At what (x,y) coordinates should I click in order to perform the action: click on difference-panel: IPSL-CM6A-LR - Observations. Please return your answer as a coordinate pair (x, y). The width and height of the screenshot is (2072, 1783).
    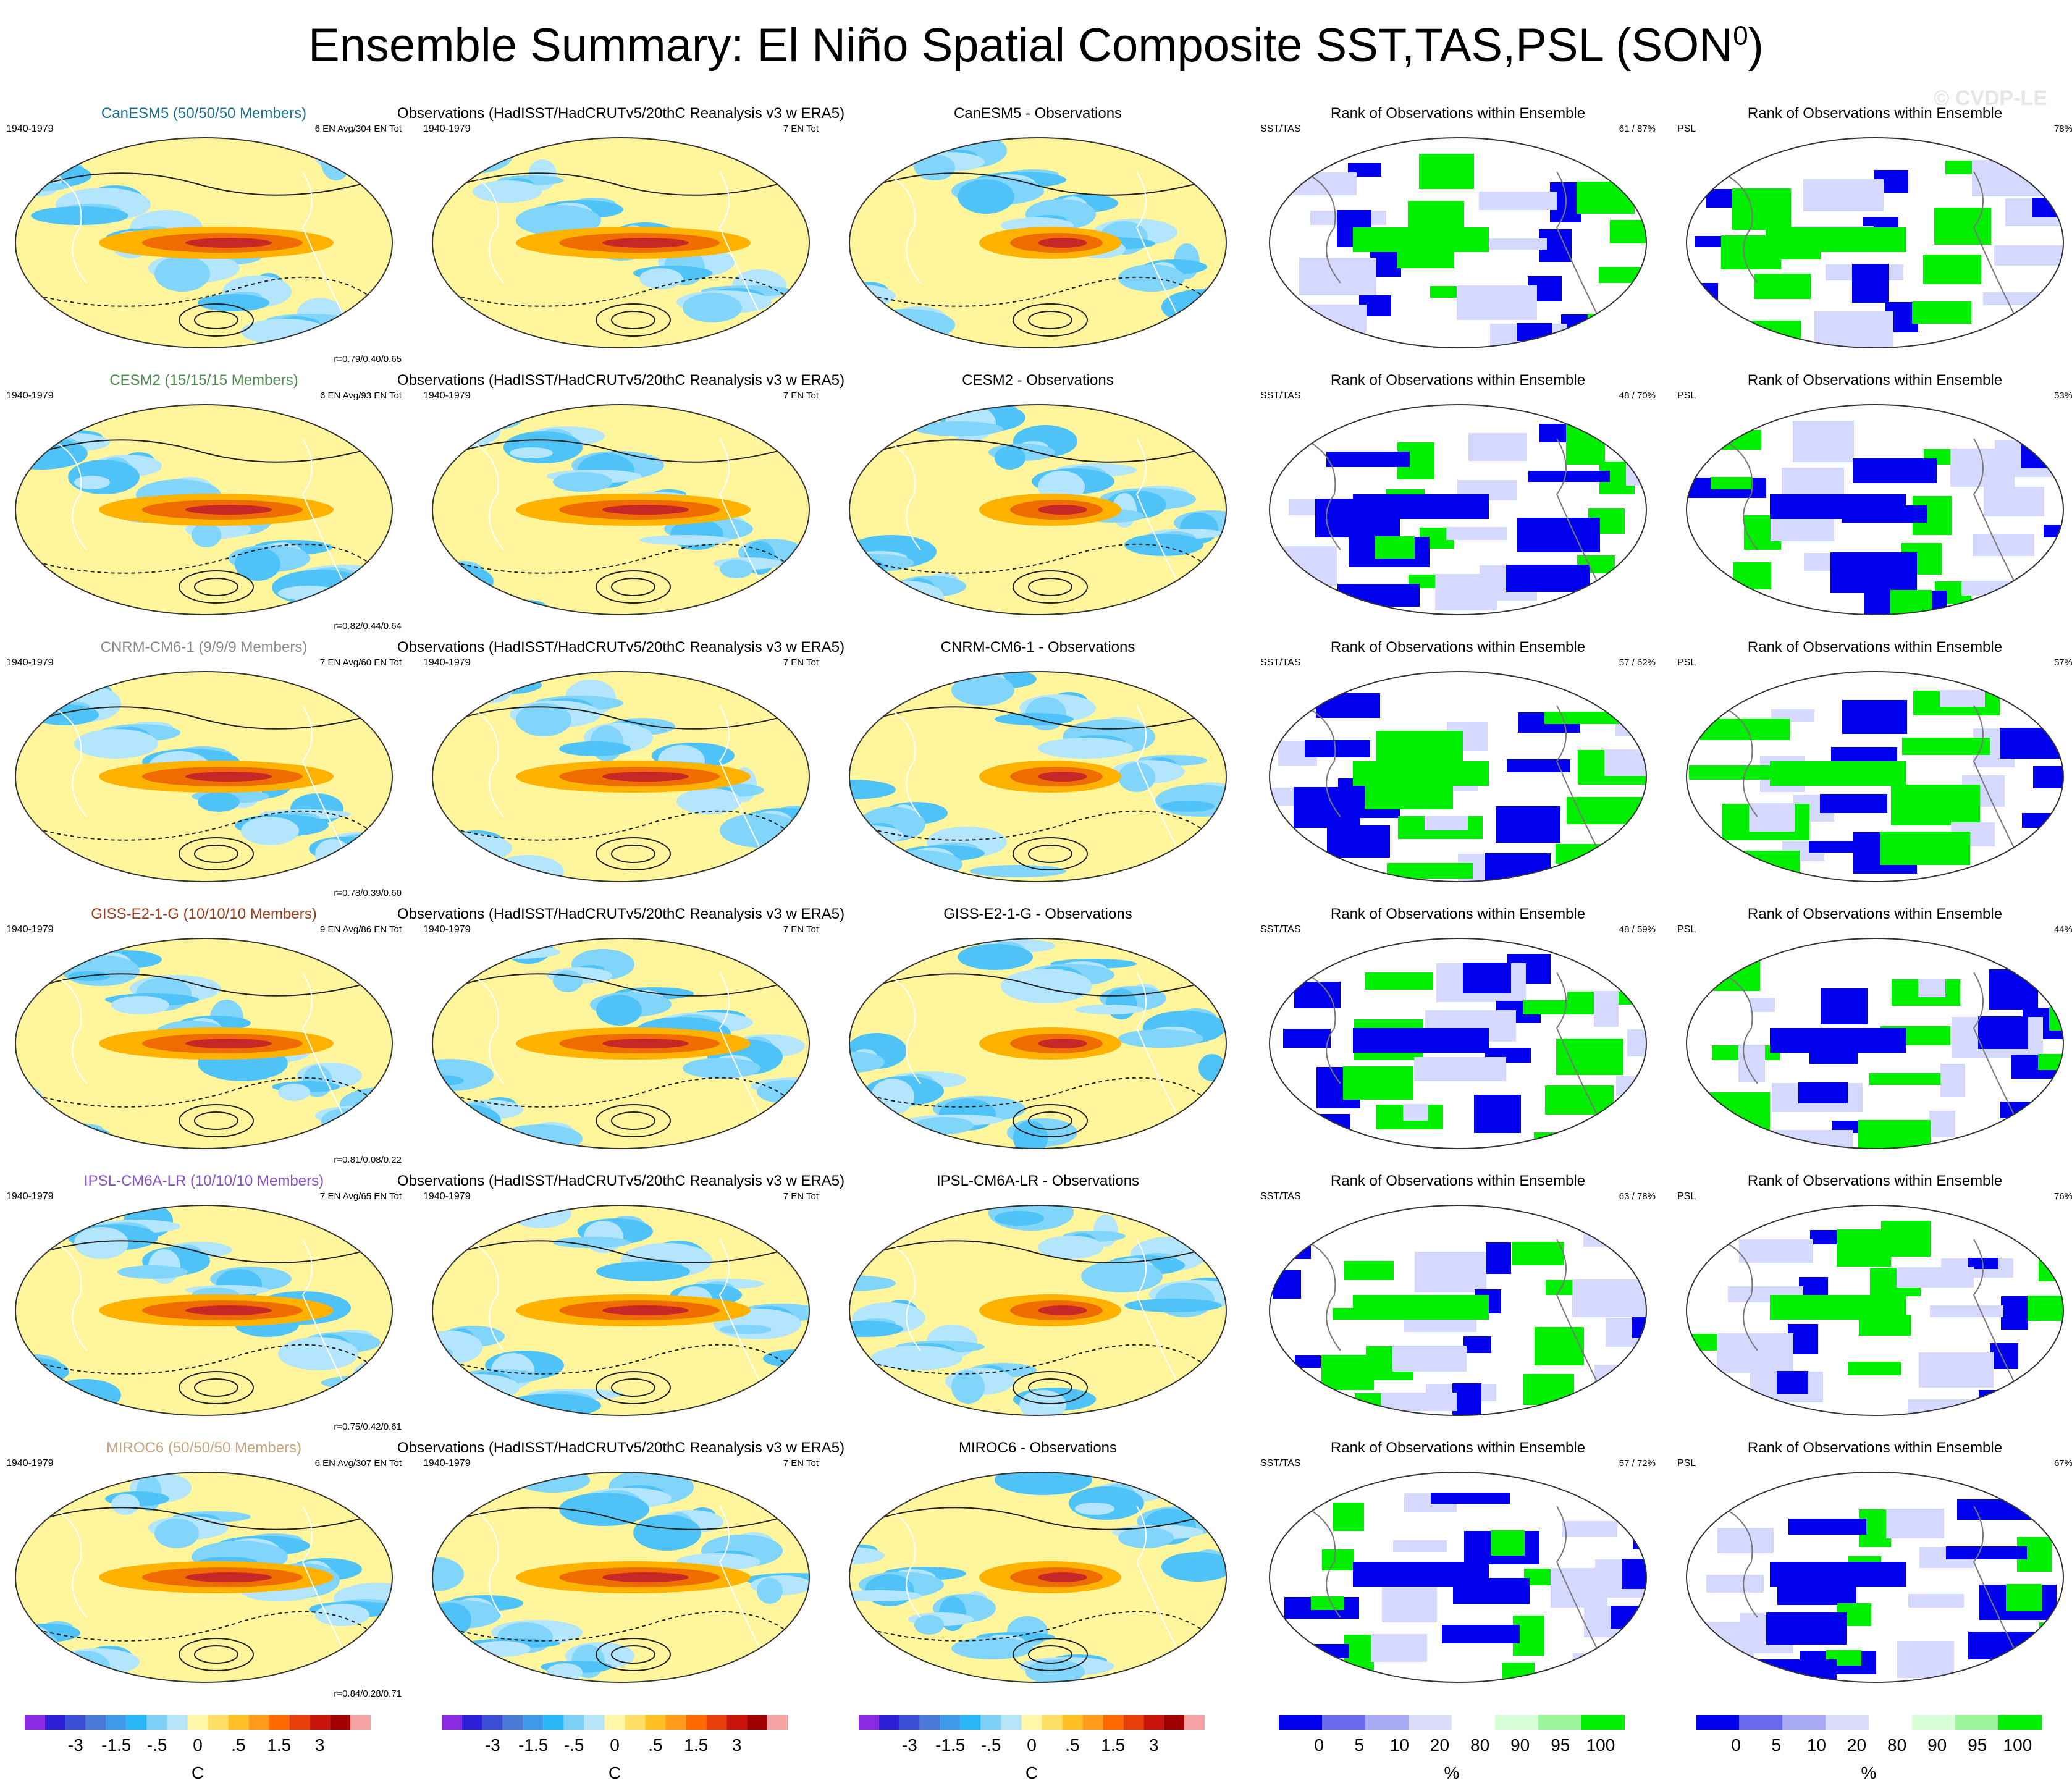
    Looking at the image, I should click on (1038, 1302).